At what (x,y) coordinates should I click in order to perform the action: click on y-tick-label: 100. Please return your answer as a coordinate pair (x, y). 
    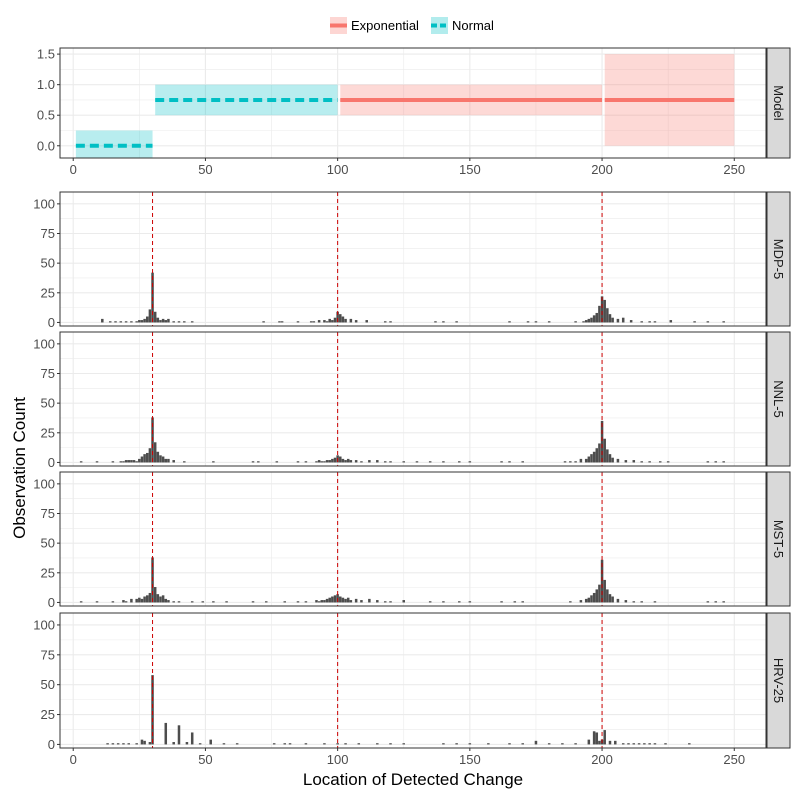
    Looking at the image, I should click on (44, 203).